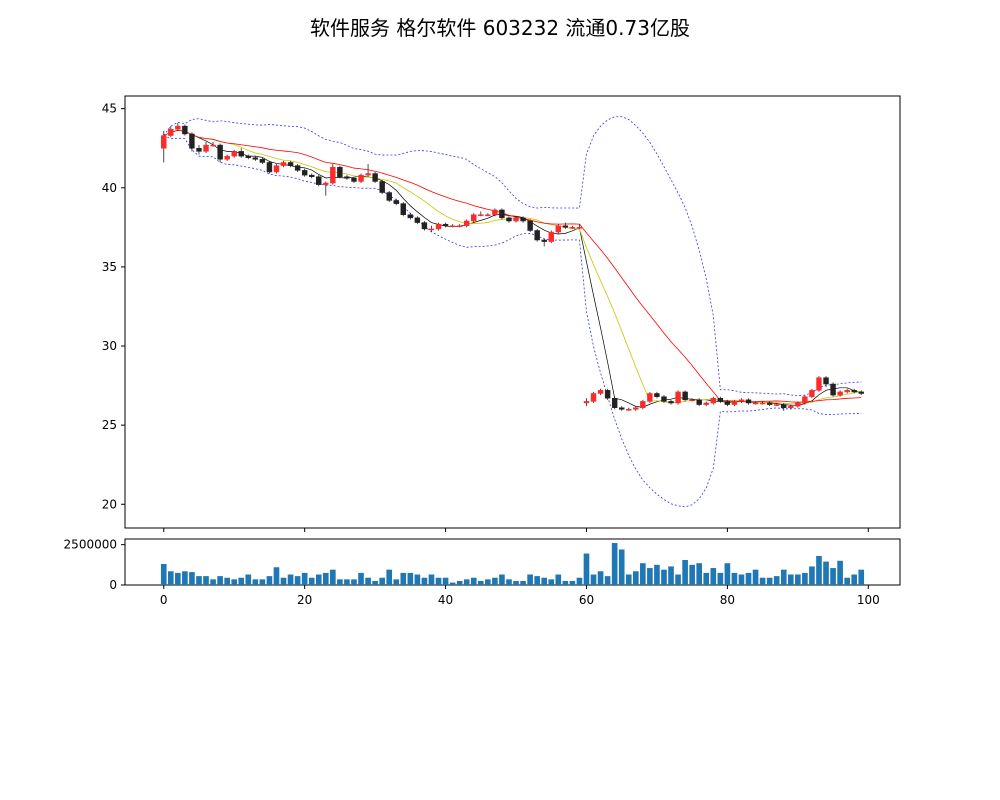 Image resolution: width=1000 pixels, height=800 pixels. Describe the element at coordinates (512, 562) in the screenshot. I see `volume-plot-area` at that location.